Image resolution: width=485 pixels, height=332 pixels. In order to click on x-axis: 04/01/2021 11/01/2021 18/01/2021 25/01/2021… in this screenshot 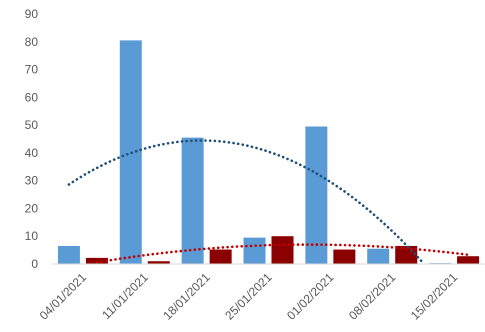, I will do `click(249, 296)`.